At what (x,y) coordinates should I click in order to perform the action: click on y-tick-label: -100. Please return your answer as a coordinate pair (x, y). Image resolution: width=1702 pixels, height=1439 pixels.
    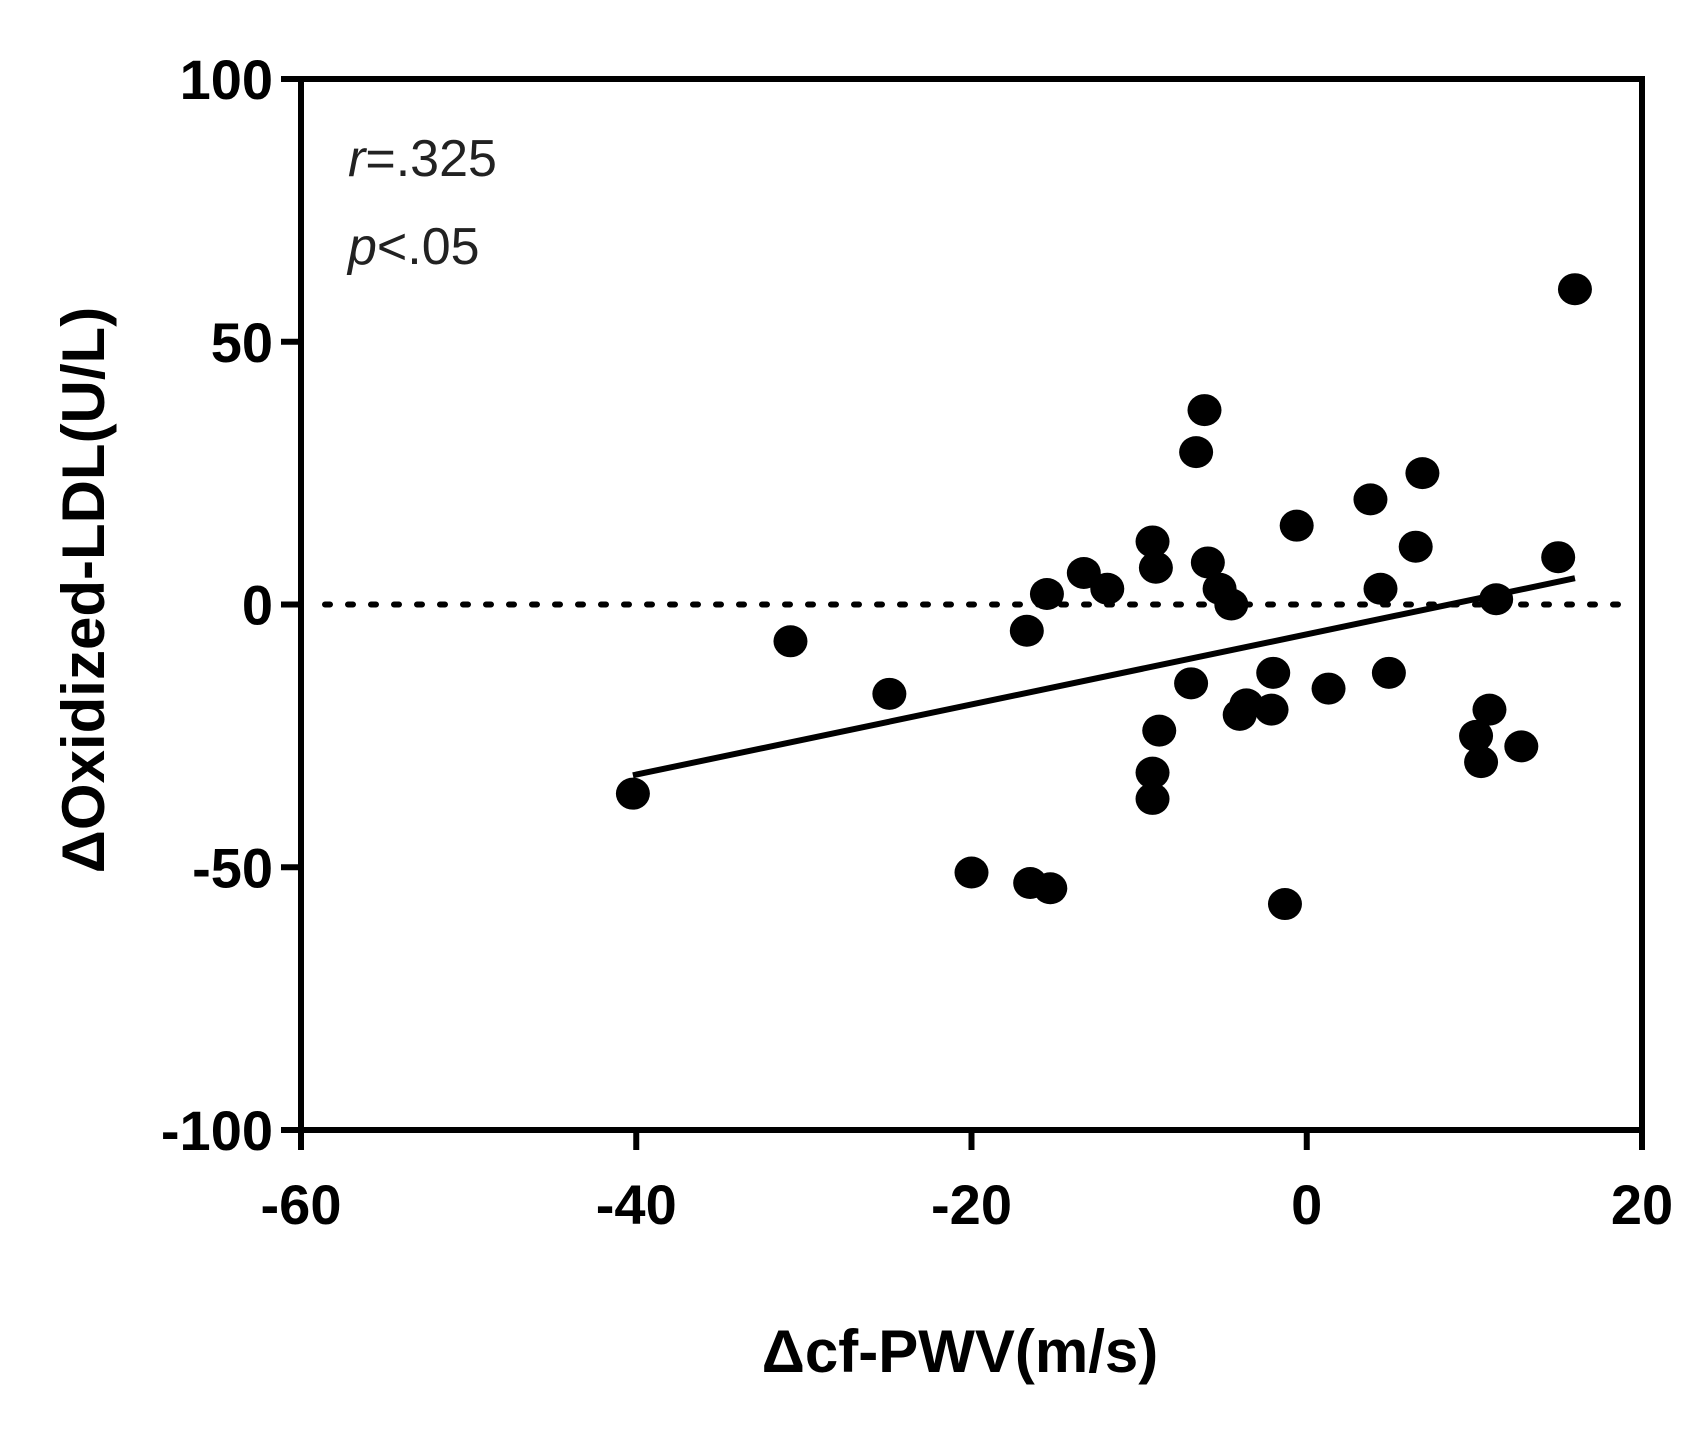
    Looking at the image, I should click on (217, 1130).